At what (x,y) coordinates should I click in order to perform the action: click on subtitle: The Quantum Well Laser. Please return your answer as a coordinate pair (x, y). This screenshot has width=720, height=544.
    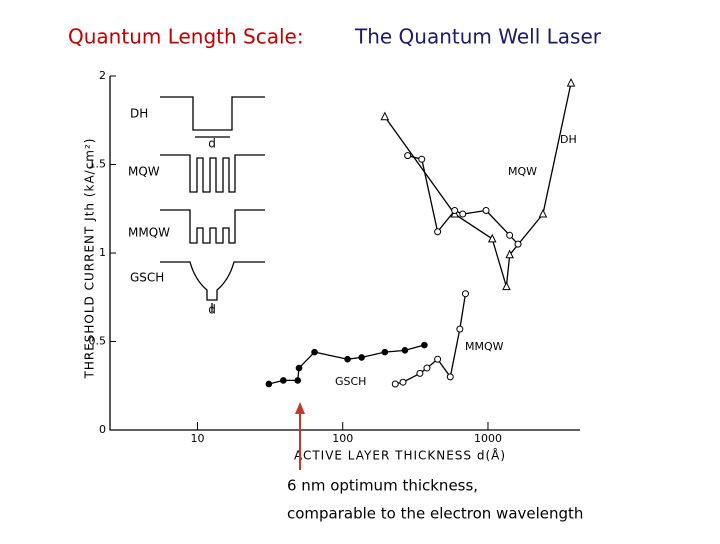
    Looking at the image, I should click on (478, 37).